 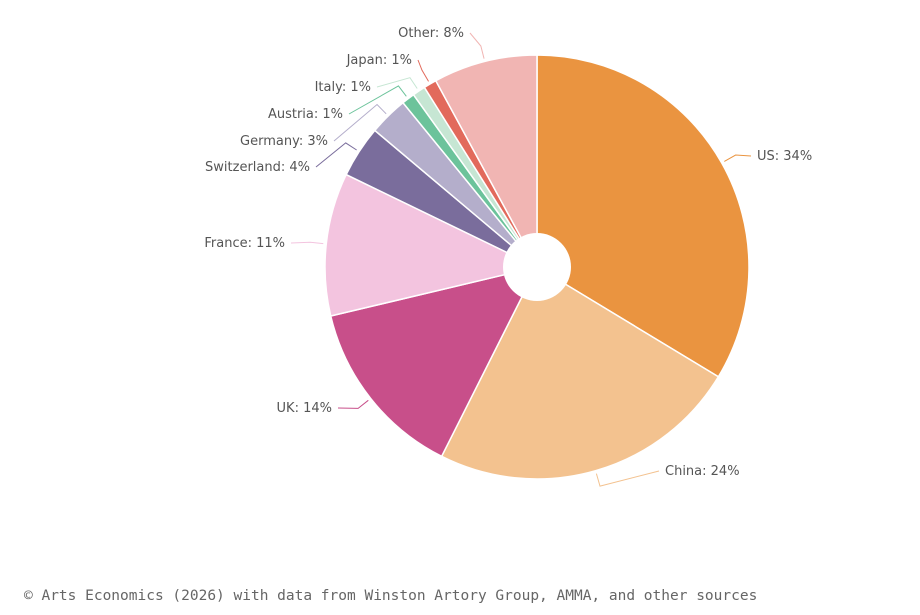 I want to click on slice-us, so click(x=643, y=216).